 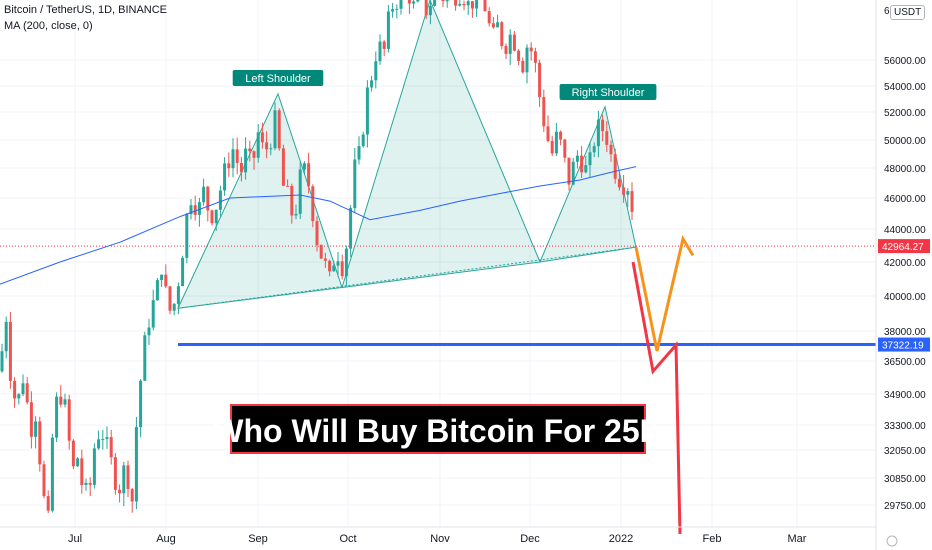 I want to click on y-tick-label: 56000.00, so click(x=905, y=61).